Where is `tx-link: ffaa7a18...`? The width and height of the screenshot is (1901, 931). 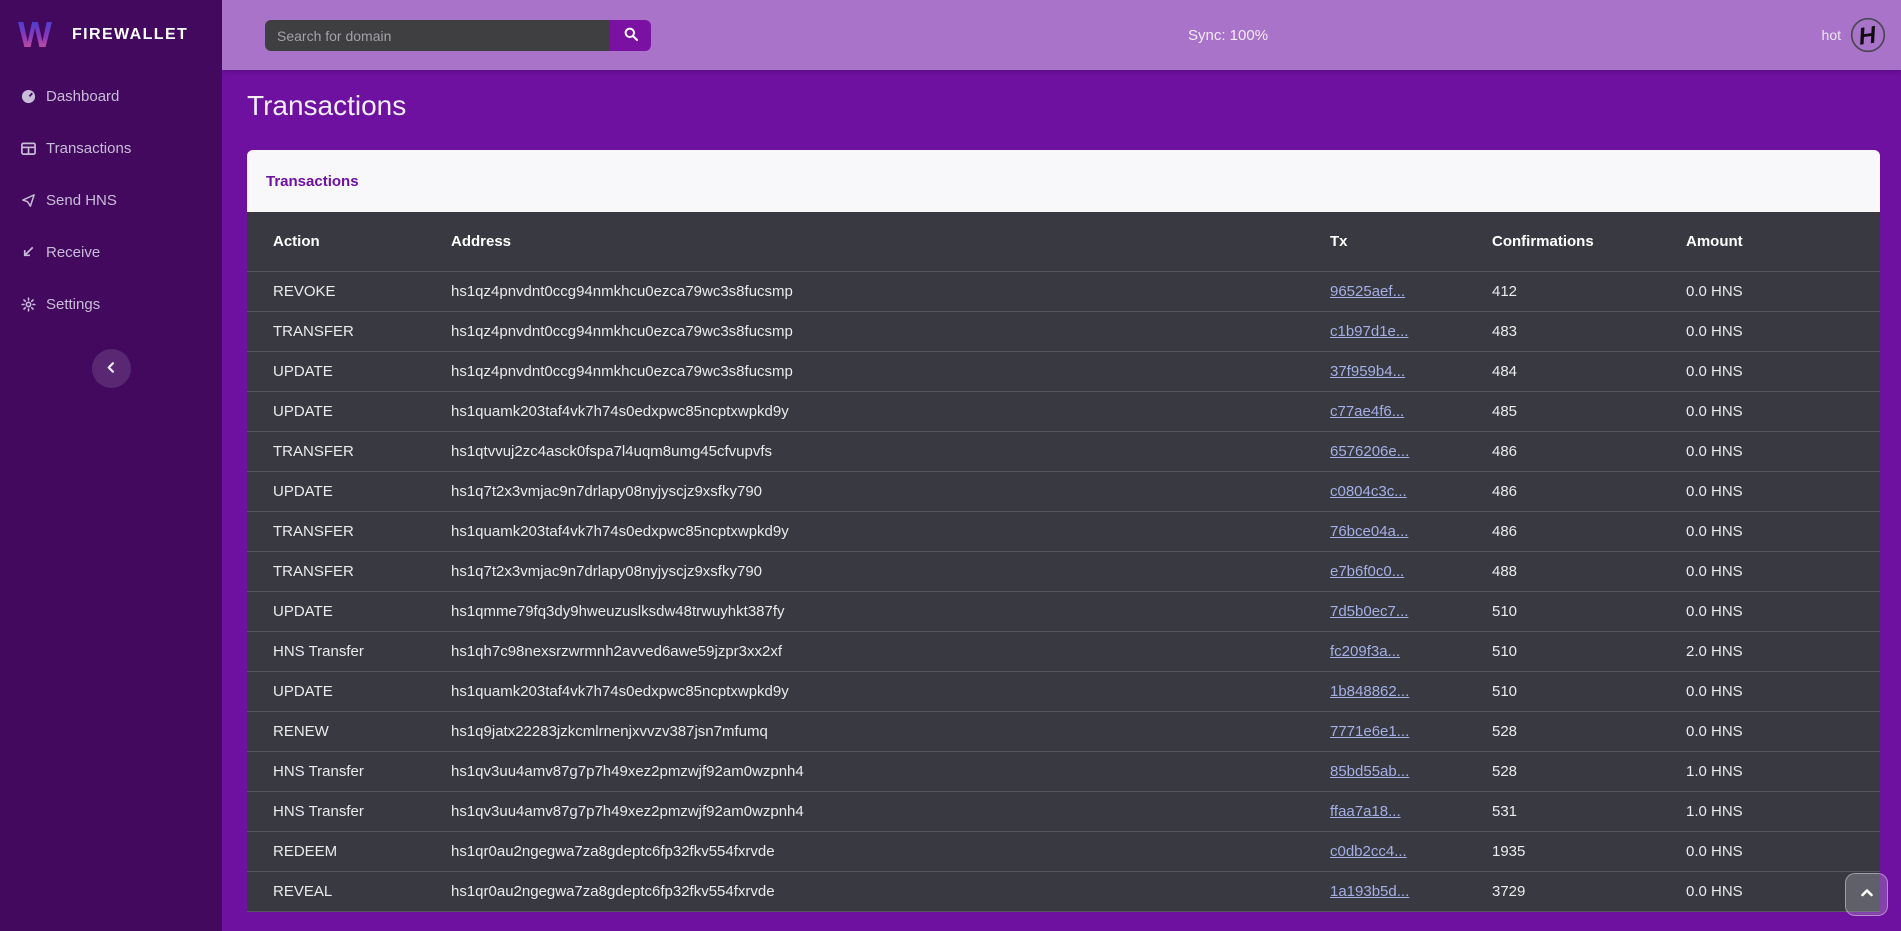
tx-link: ffaa7a18... is located at coordinates (1365, 811).